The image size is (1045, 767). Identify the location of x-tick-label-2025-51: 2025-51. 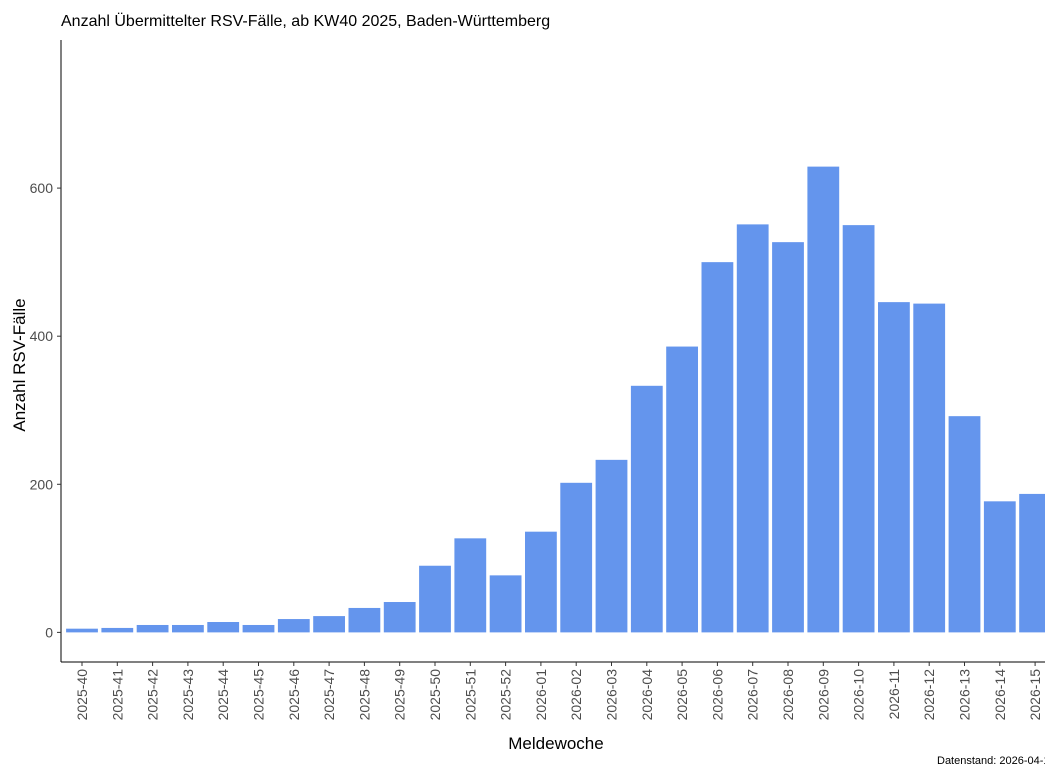
(470, 695).